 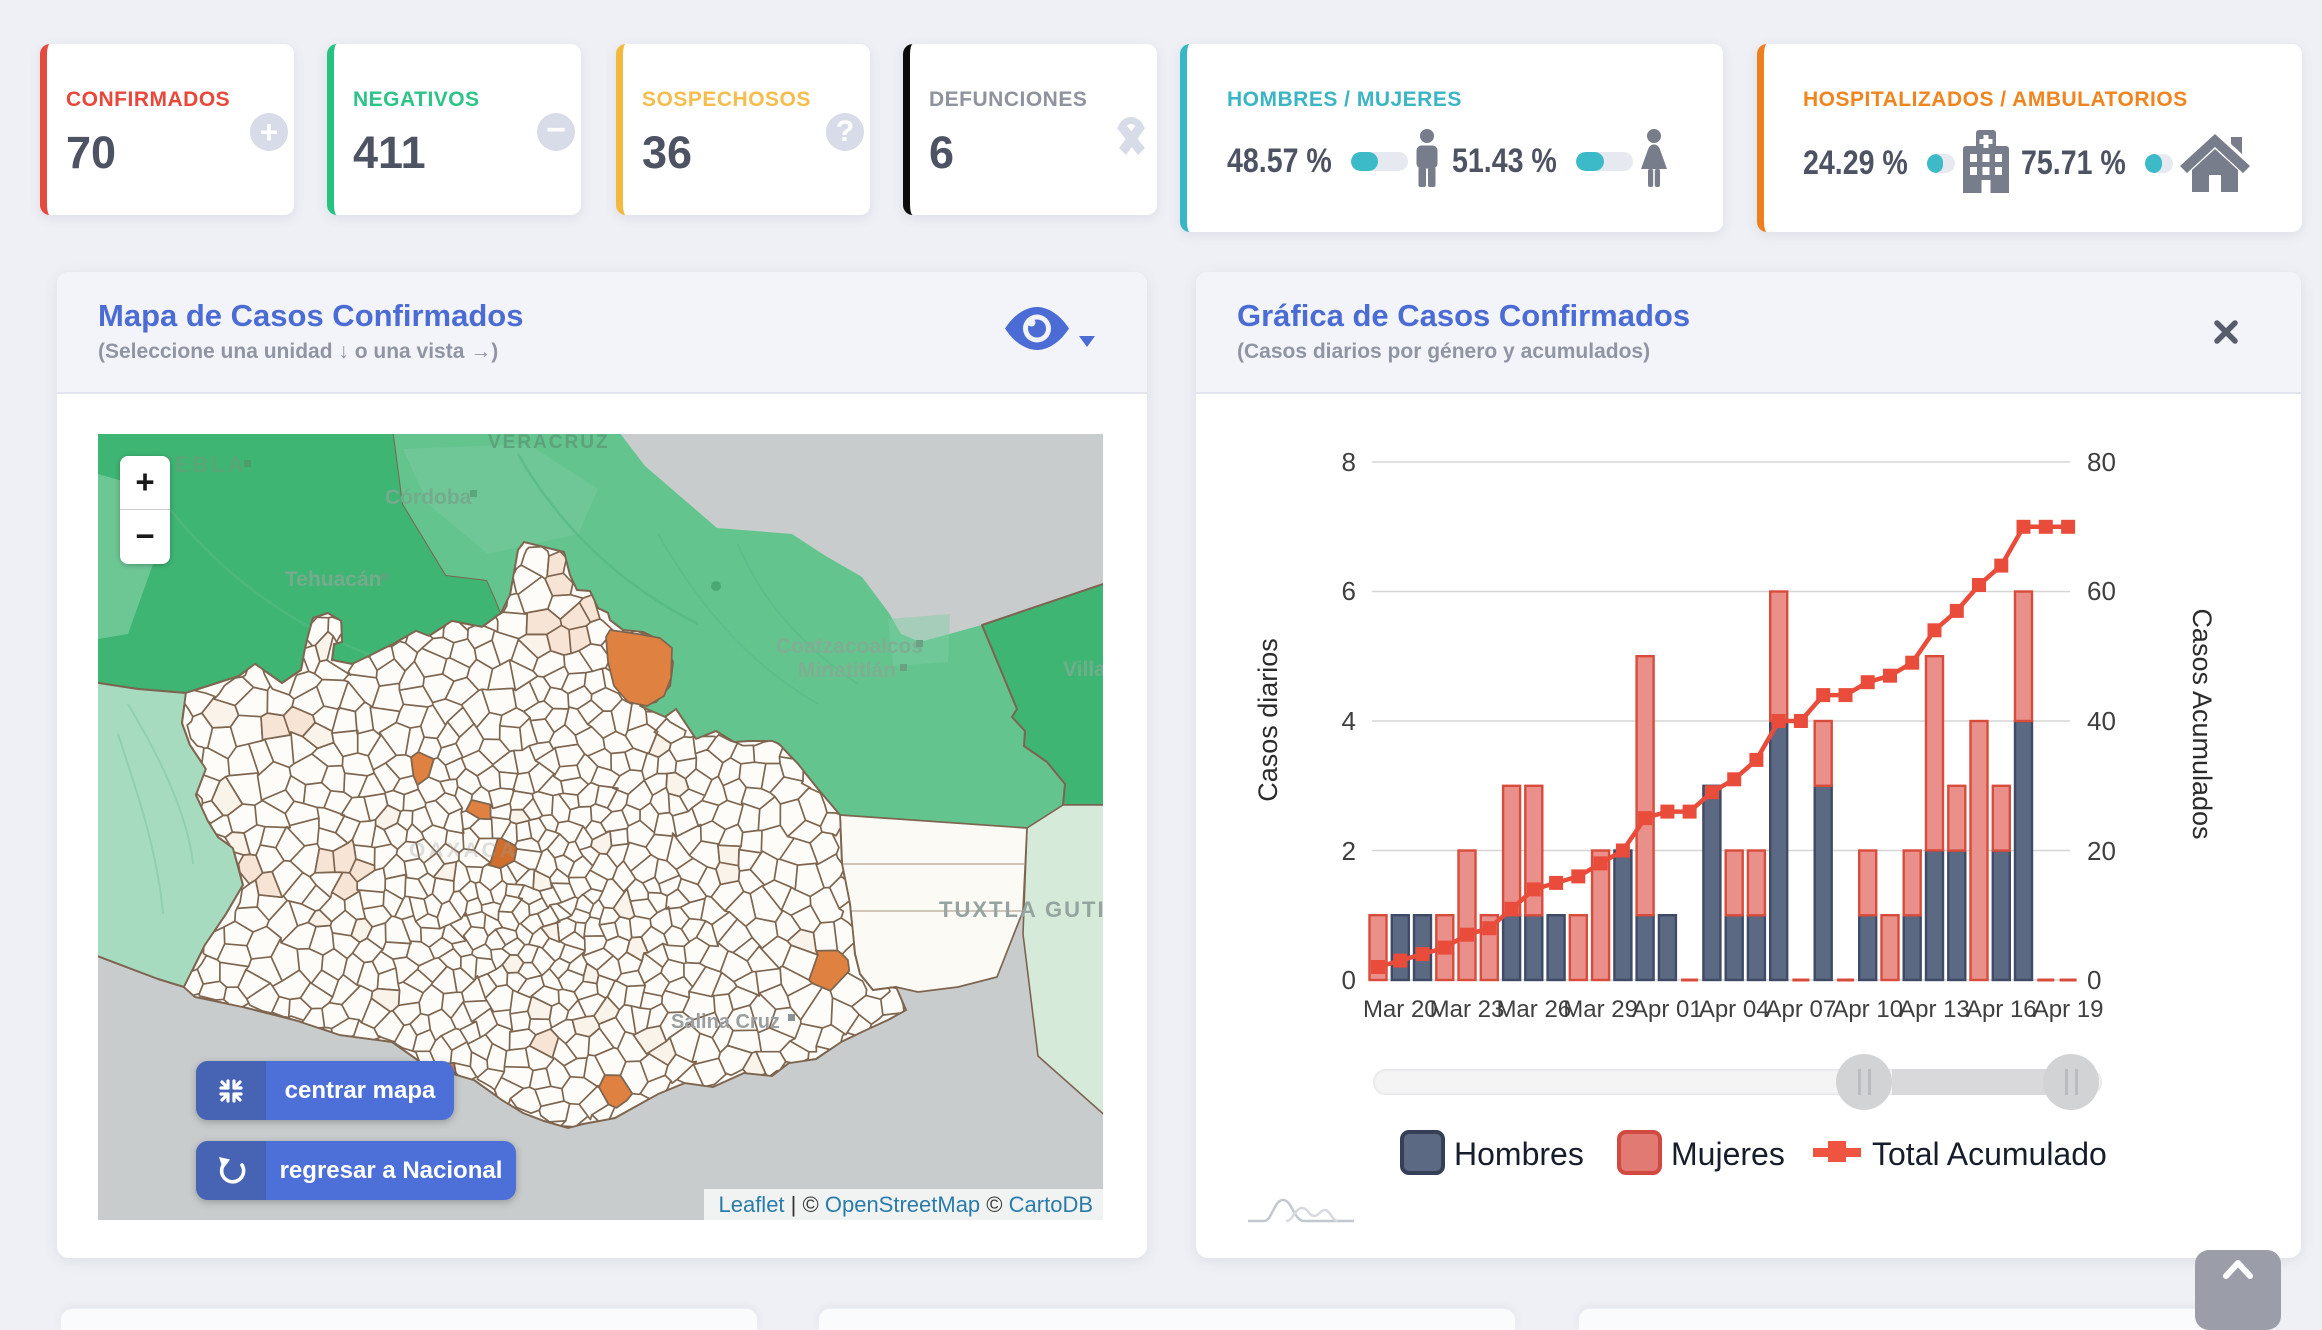 I want to click on svg-text: Mar 20, so click(x=1400, y=1009).